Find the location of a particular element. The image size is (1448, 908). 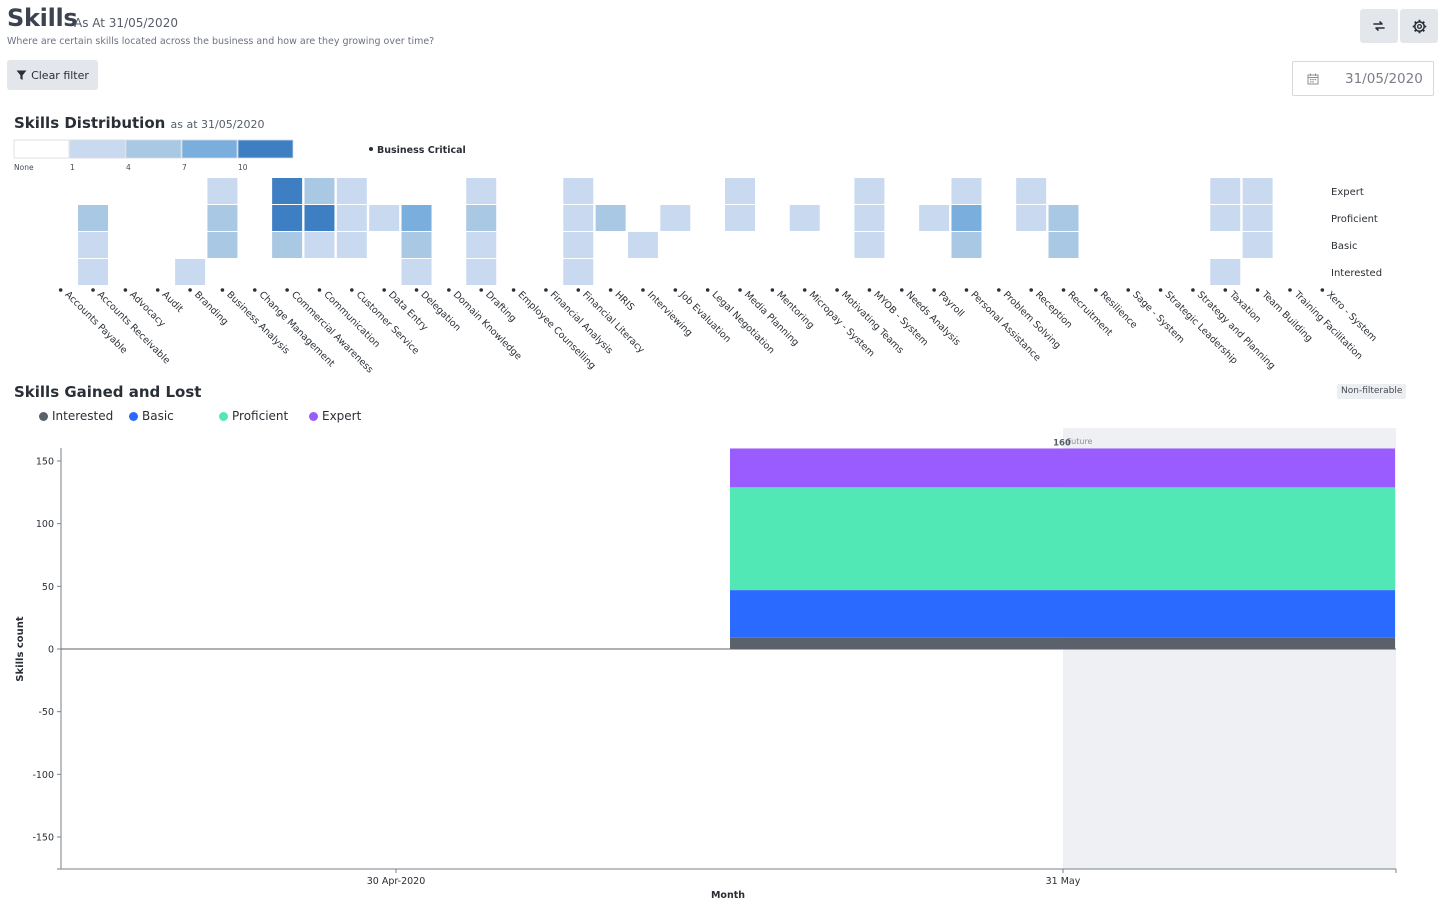

date-value: 31/05/2020 is located at coordinates (1384, 78).